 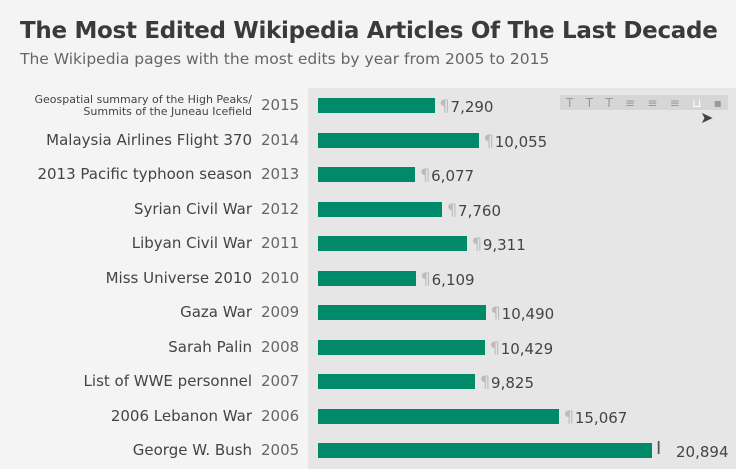 What do you see at coordinates (570, 102) in the screenshot?
I see `text-bold-icon: T` at bounding box center [570, 102].